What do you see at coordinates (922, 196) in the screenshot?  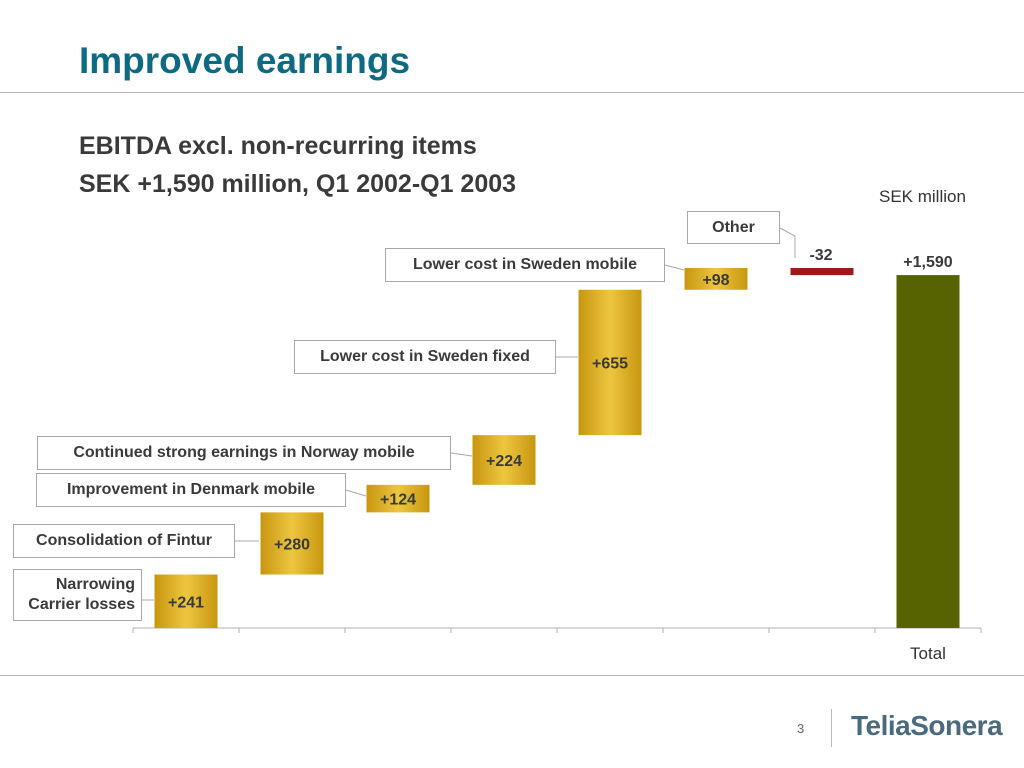 I see `unit-label: SEK million` at bounding box center [922, 196].